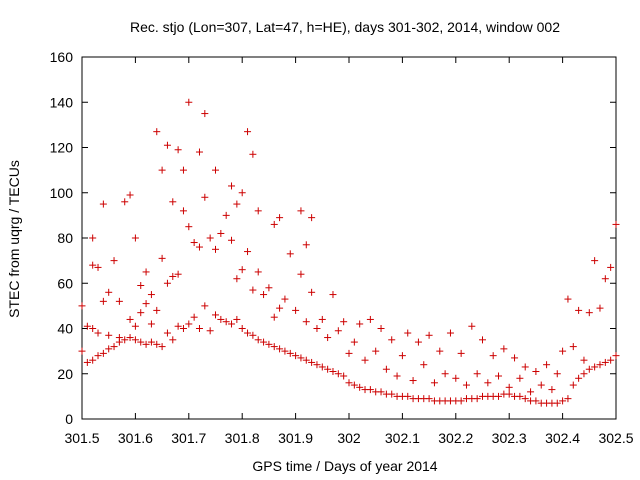 The height and width of the screenshot is (480, 640). I want to click on x-tick-label: 301.5, so click(81, 438).